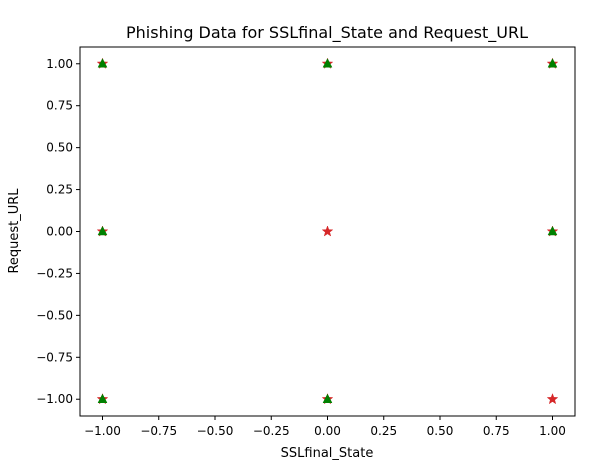  Describe the element at coordinates (54, 273) in the screenshot. I see `y-tick-label: −0.25` at that location.